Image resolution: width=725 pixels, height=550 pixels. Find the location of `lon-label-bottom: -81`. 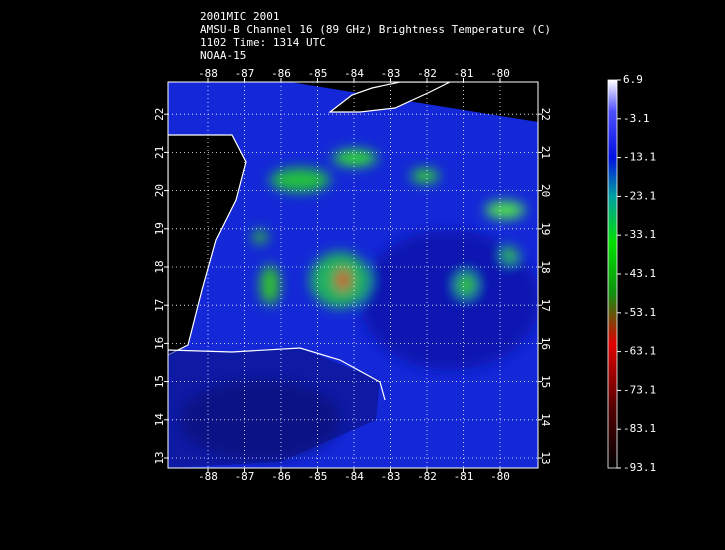

lon-label-bottom: -81 is located at coordinates (464, 476).